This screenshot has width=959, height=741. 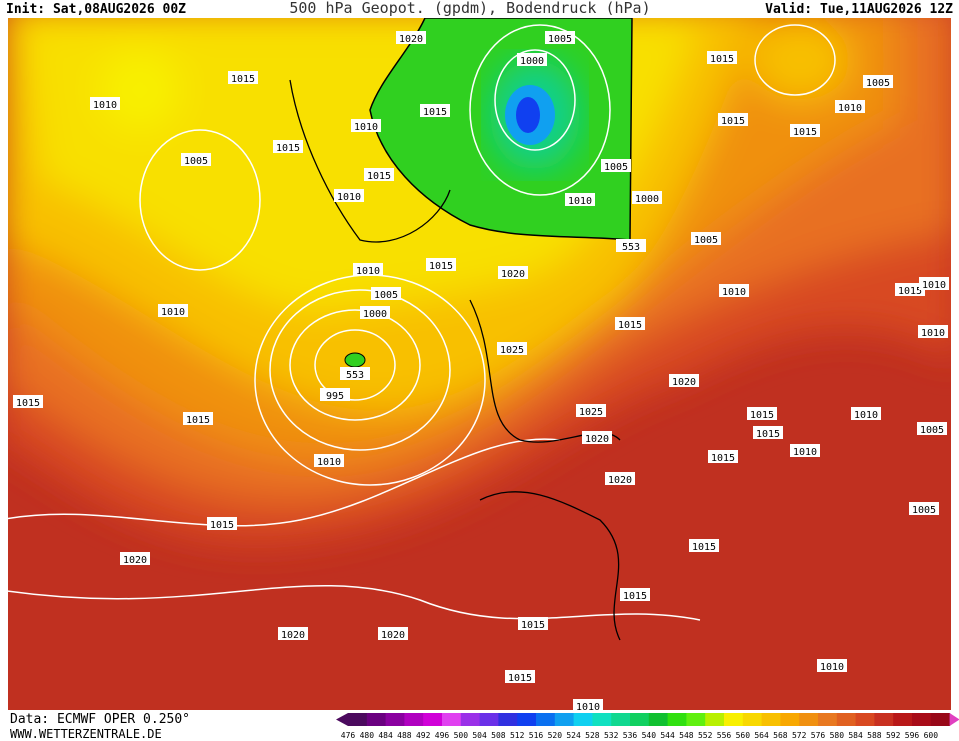 What do you see at coordinates (799, 735) in the screenshot?
I see `colorbar-label: 572` at bounding box center [799, 735].